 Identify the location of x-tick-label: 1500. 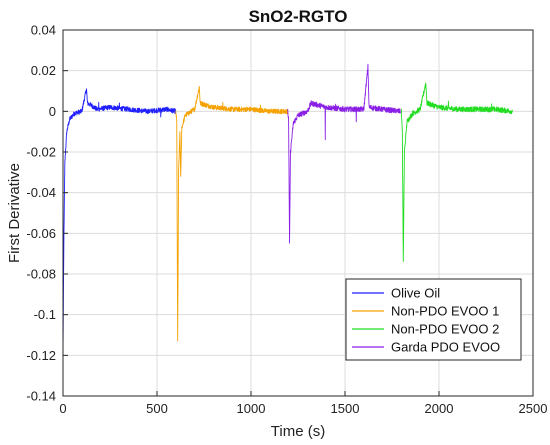
(345, 408).